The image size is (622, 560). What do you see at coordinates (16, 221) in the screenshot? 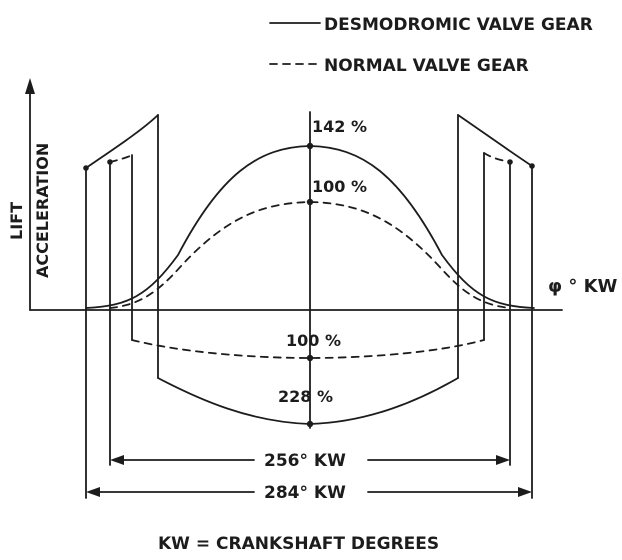
I see `y-label-lift: LIFT` at bounding box center [16, 221].